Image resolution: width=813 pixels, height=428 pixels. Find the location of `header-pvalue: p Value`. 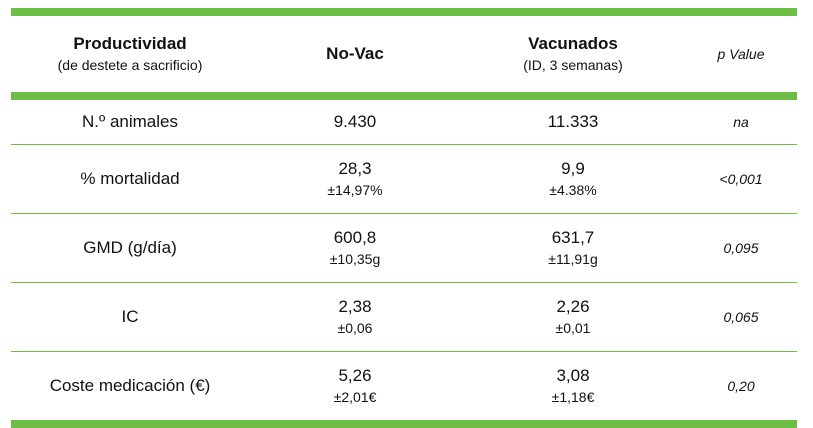

header-pvalue: p Value is located at coordinates (741, 54).